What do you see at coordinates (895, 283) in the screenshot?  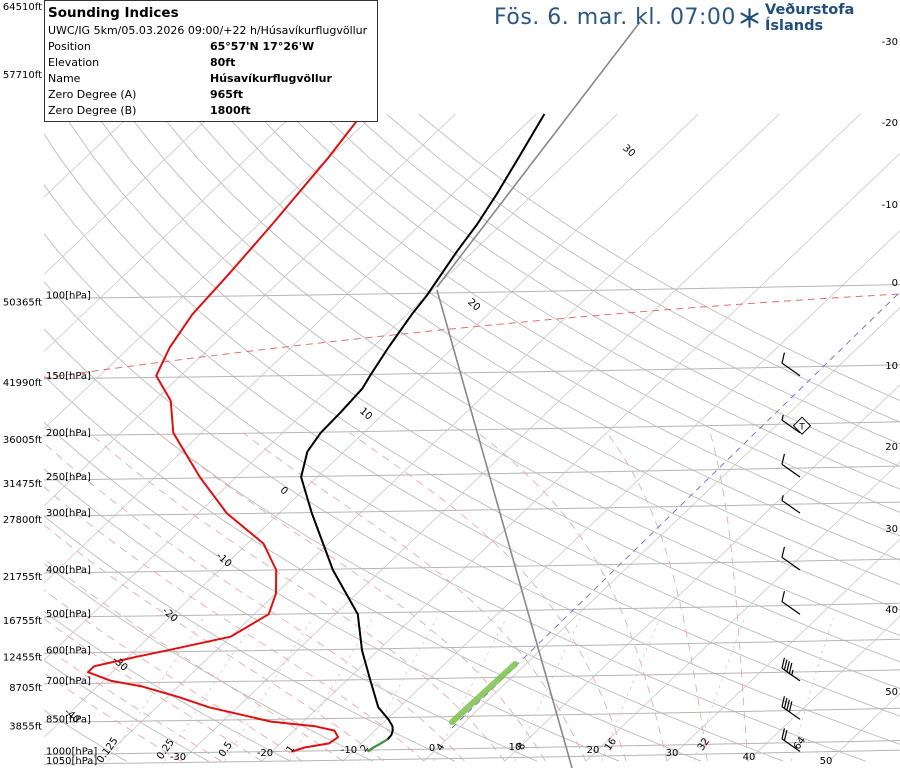 I see `right-axis-label: 0` at bounding box center [895, 283].